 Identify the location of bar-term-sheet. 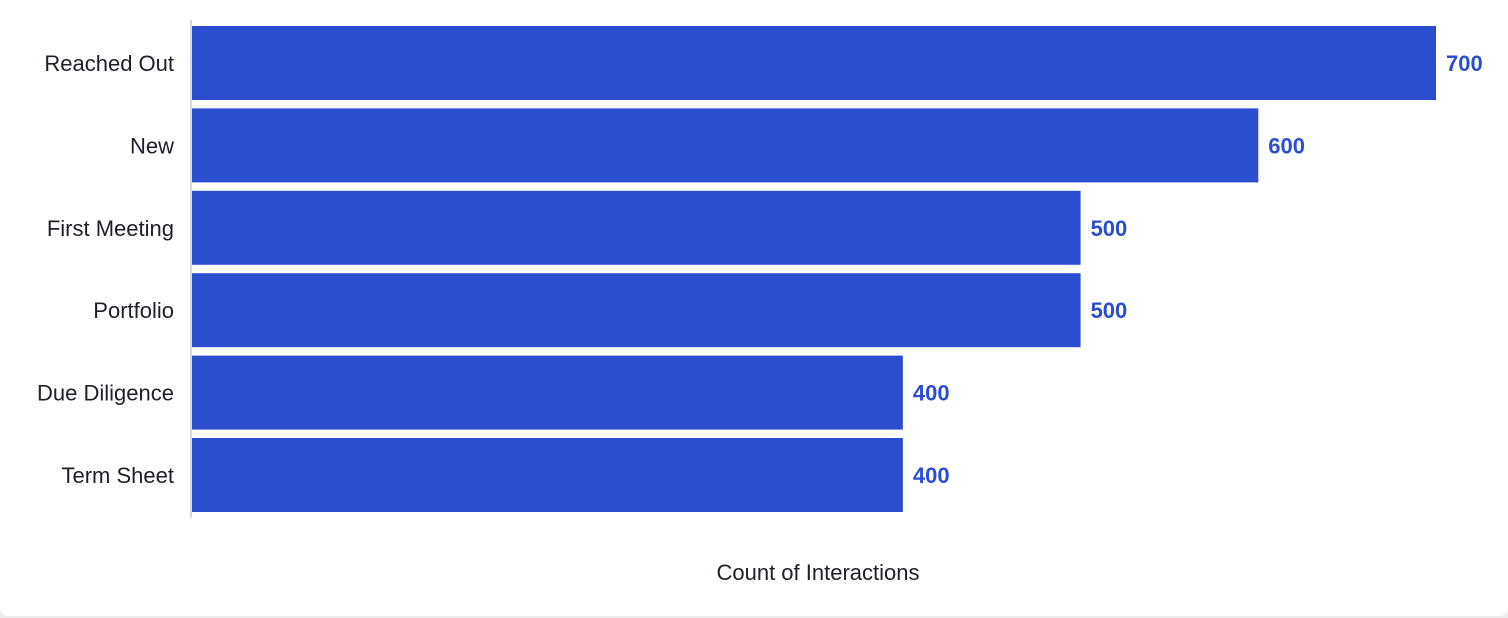
(547, 475).